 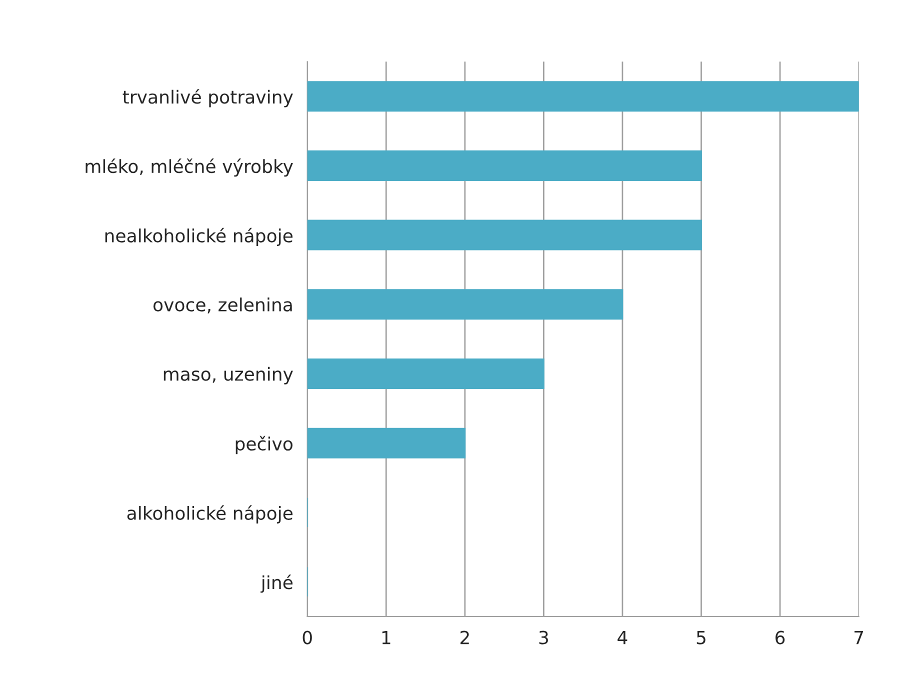 What do you see at coordinates (780, 637) in the screenshot?
I see `x-tick-label: 6` at bounding box center [780, 637].